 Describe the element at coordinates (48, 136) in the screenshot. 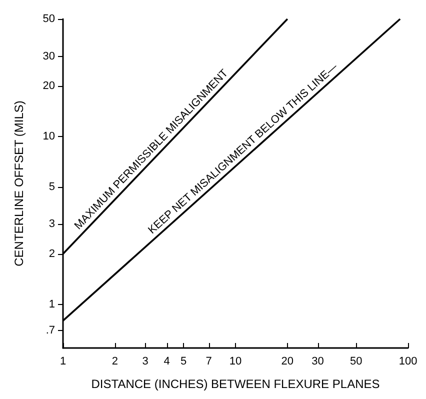

I see `y-tick-label: 10` at that location.